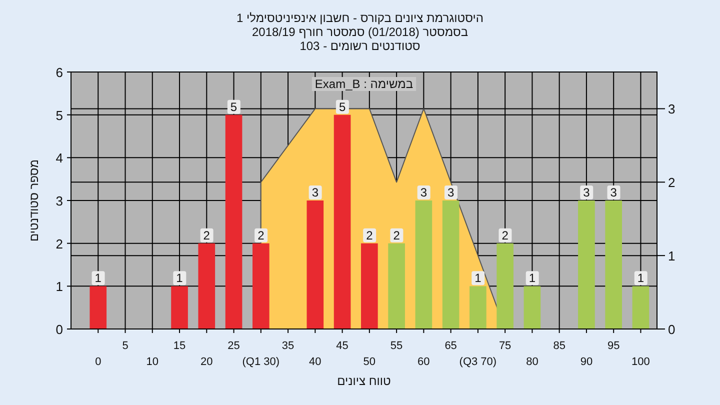 The height and width of the screenshot is (405, 720). Describe the element at coordinates (59, 201) in the screenshot. I see `y-tick-label: 3` at that location.